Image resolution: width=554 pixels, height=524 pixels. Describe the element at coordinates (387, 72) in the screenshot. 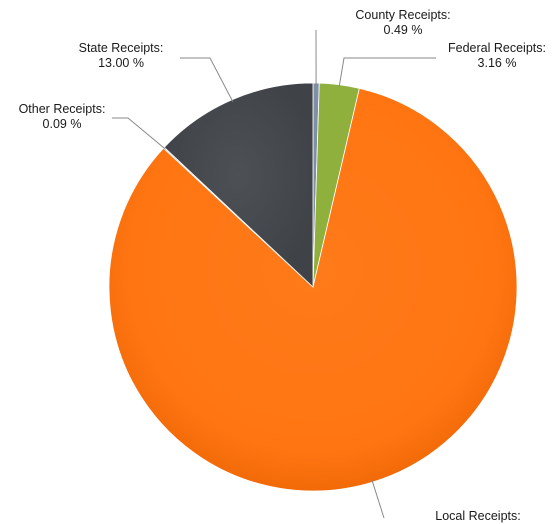

I see `leader-line-federal-receipts` at that location.